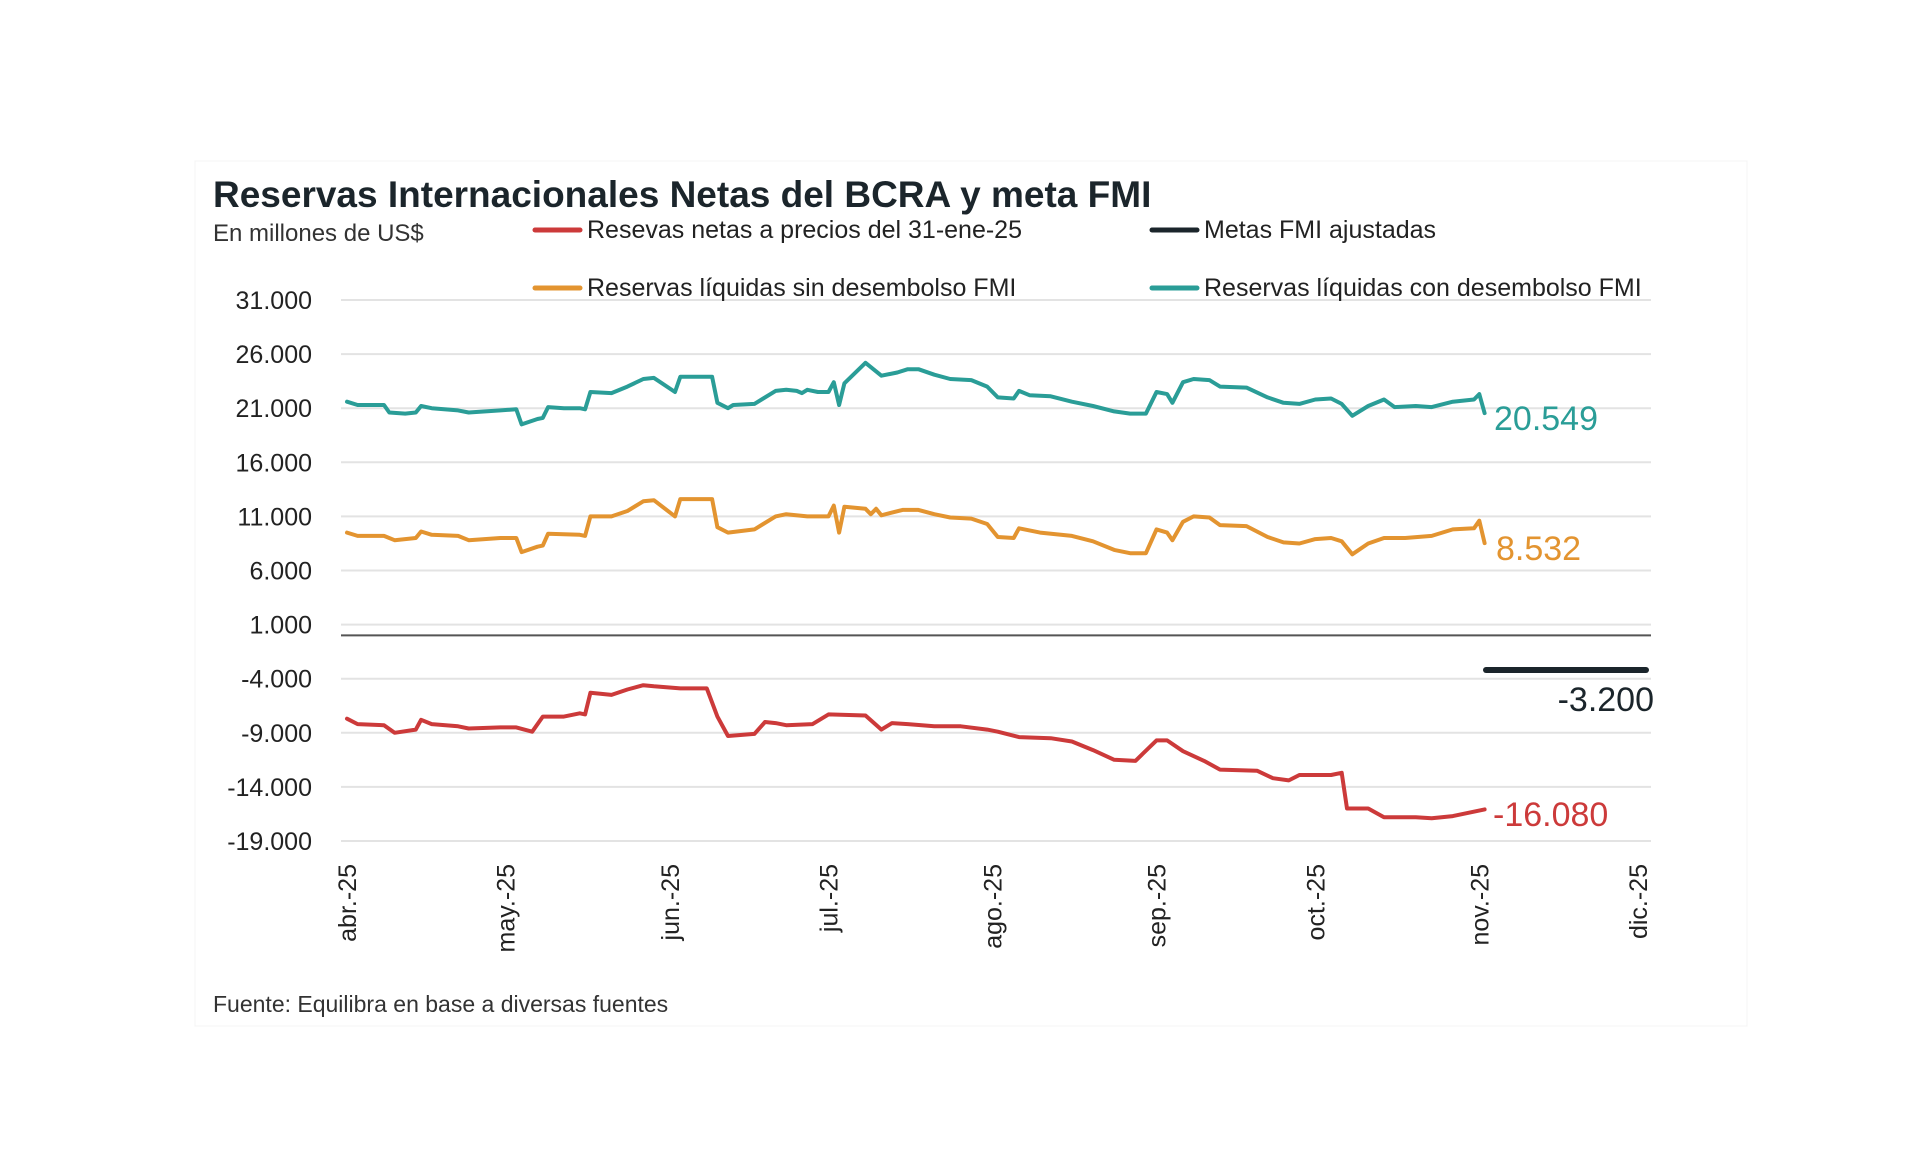  I want to click on y-tick-label: 16.000, so click(274, 463).